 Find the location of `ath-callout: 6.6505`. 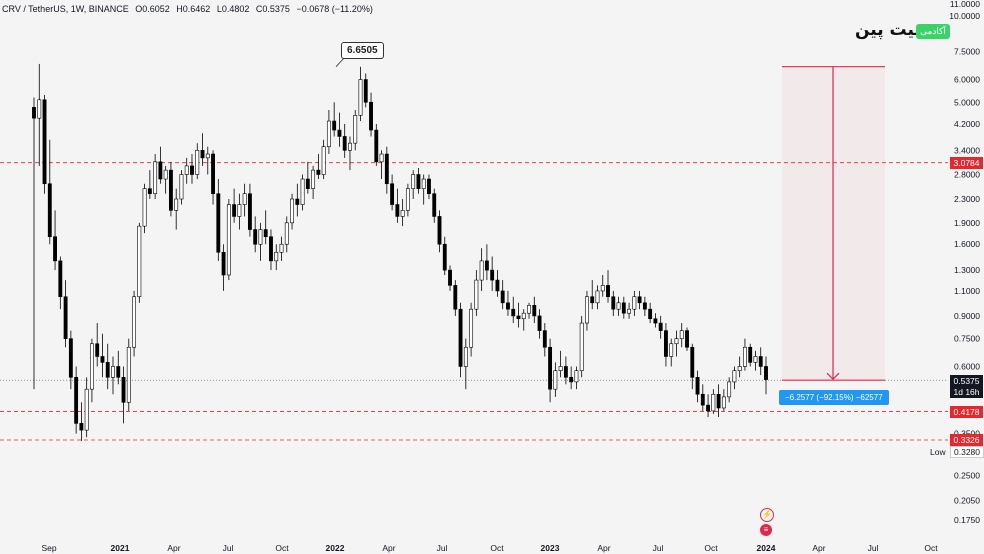

ath-callout: 6.6505 is located at coordinates (362, 50).